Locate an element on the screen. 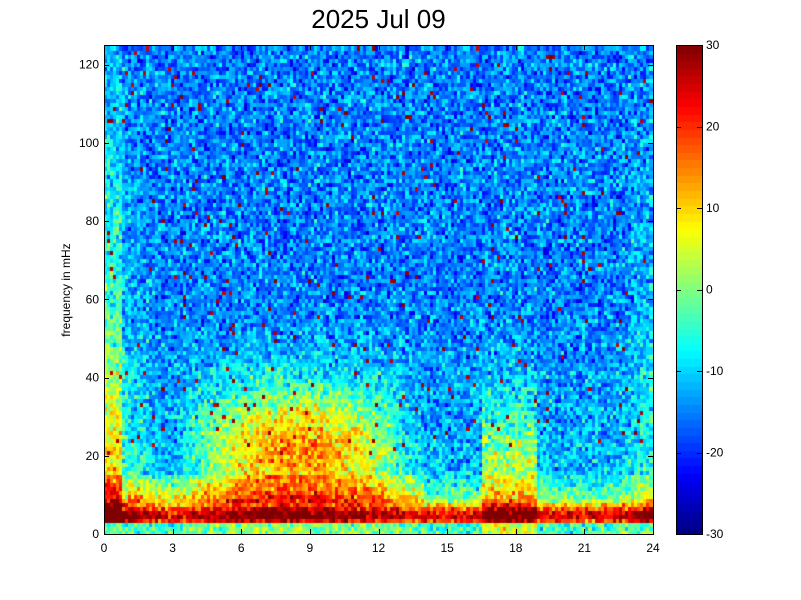  colorbar-tick-label: 30 is located at coordinates (713, 45).